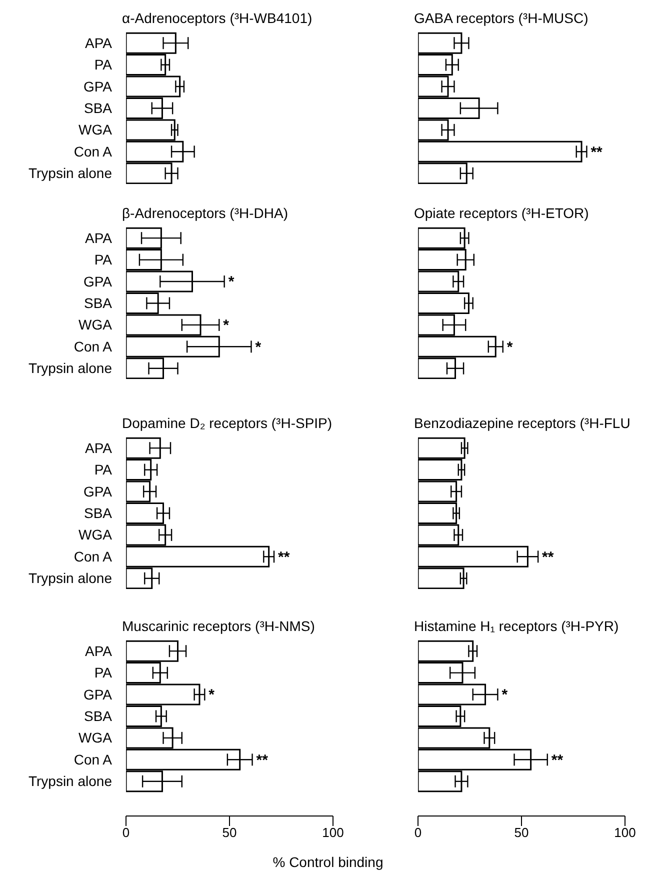  What do you see at coordinates (502, 214) in the screenshot?
I see `chart-title: Opiate receptors (³H-ETOR)` at bounding box center [502, 214].